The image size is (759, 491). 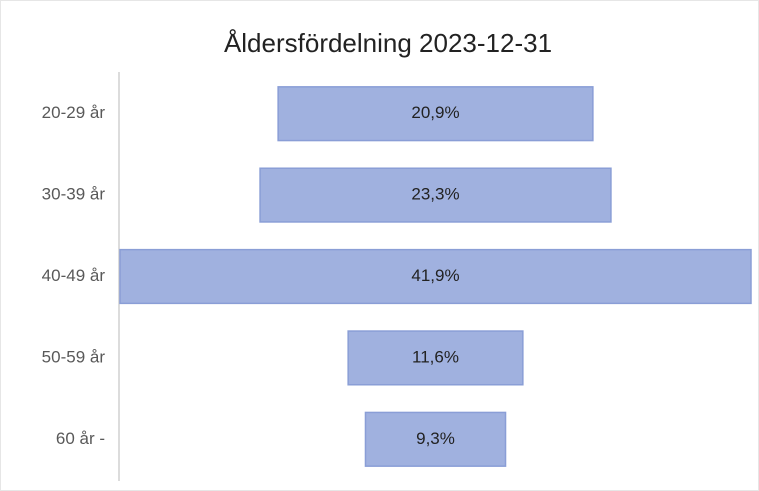 What do you see at coordinates (388, 43) in the screenshot?
I see `chart-title: Åldersfördelning 2023-12-31` at bounding box center [388, 43].